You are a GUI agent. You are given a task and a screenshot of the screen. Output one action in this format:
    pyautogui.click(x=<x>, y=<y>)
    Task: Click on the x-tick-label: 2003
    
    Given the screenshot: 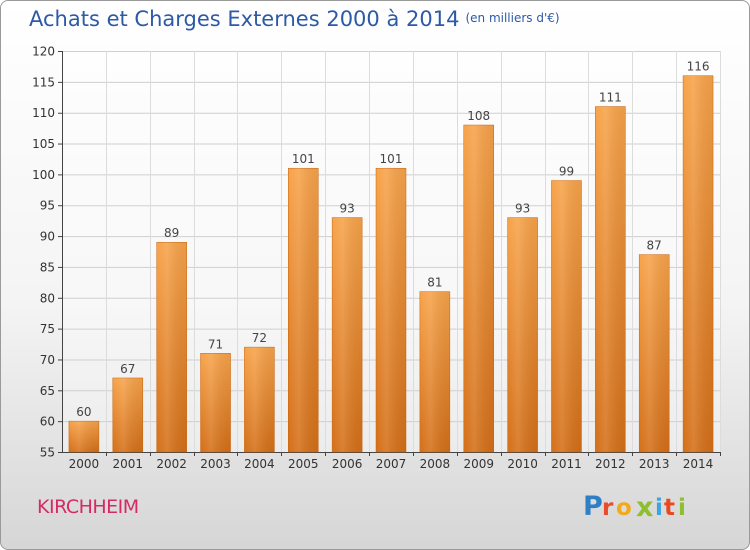 What is the action you would take?
    pyautogui.click(x=215, y=464)
    